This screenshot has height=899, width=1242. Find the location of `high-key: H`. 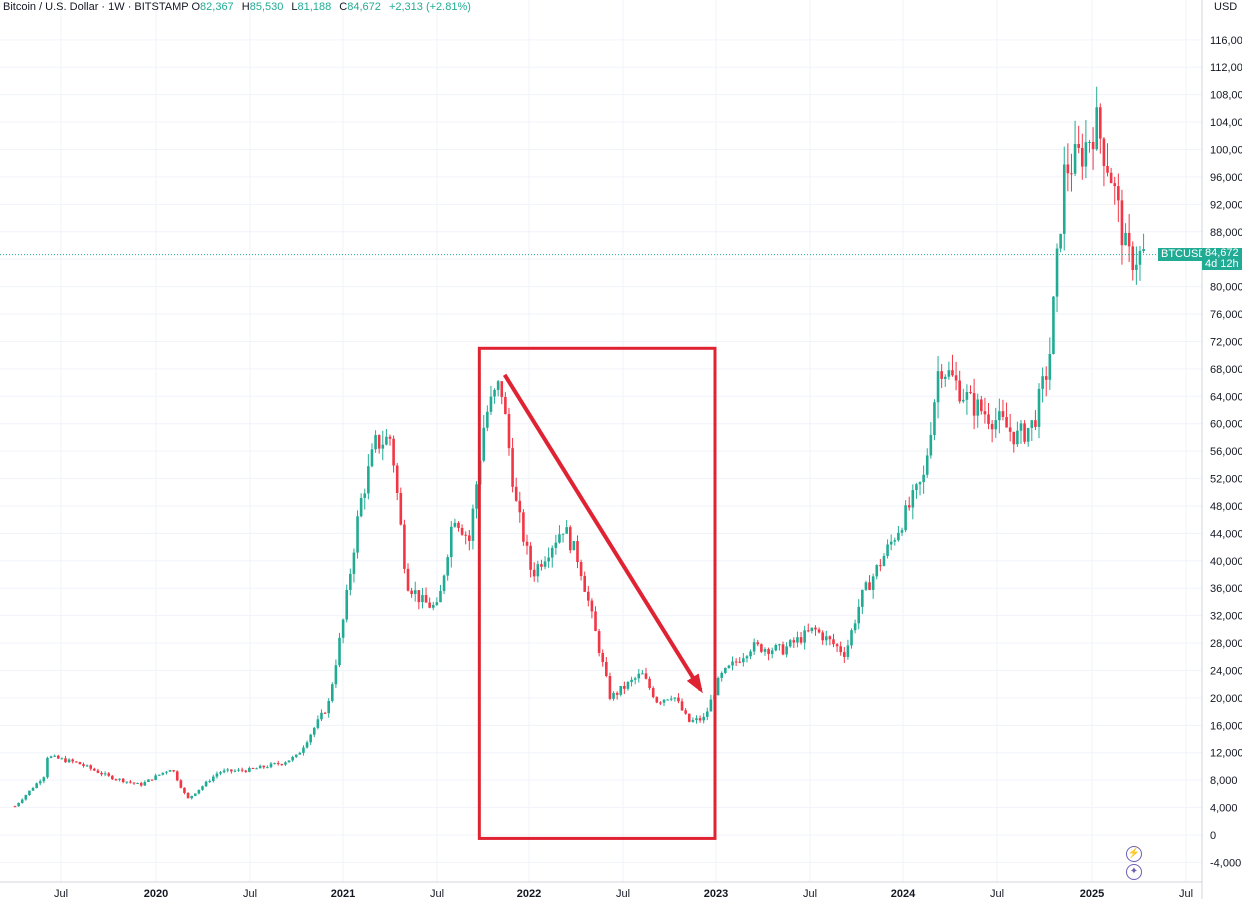

high-key: H is located at coordinates (245, 7).